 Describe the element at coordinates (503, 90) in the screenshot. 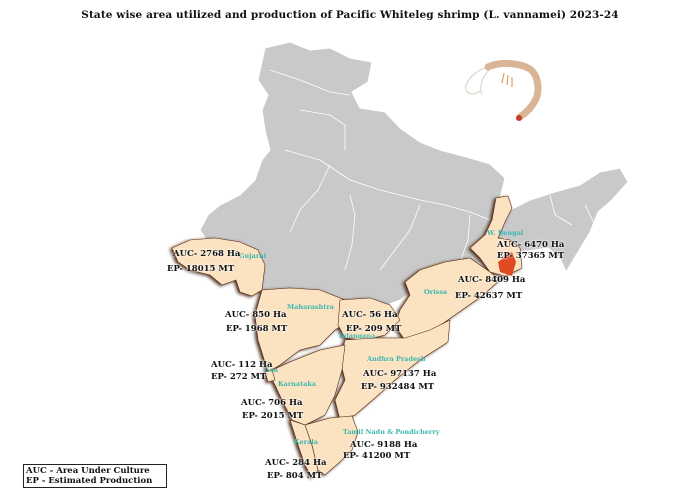

I see `shrimp-image` at that location.